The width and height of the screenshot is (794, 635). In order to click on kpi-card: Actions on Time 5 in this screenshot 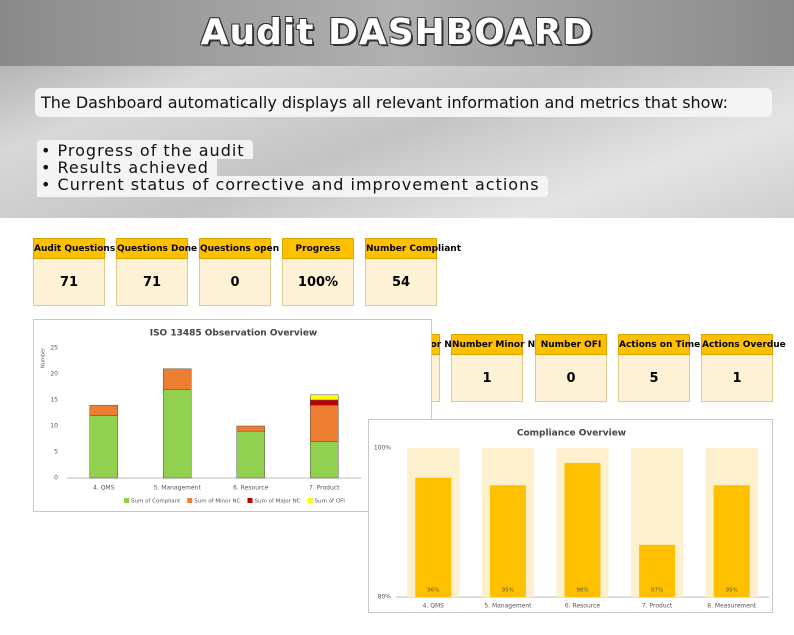, I will do `click(659, 368)`.